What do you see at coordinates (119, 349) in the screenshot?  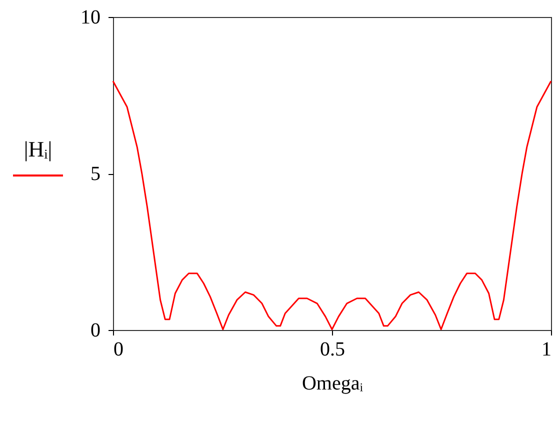 I see `x-tick-label: 0` at bounding box center [119, 349].